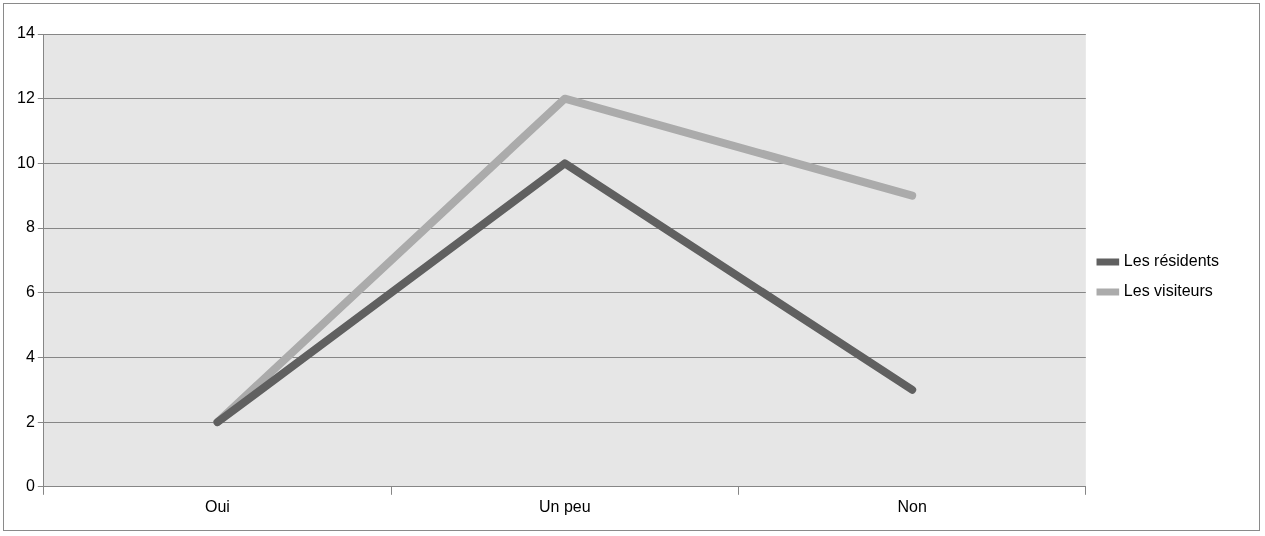 The width and height of the screenshot is (1265, 536). Describe the element at coordinates (30, 292) in the screenshot. I see `y-tick-label: 6` at that location.